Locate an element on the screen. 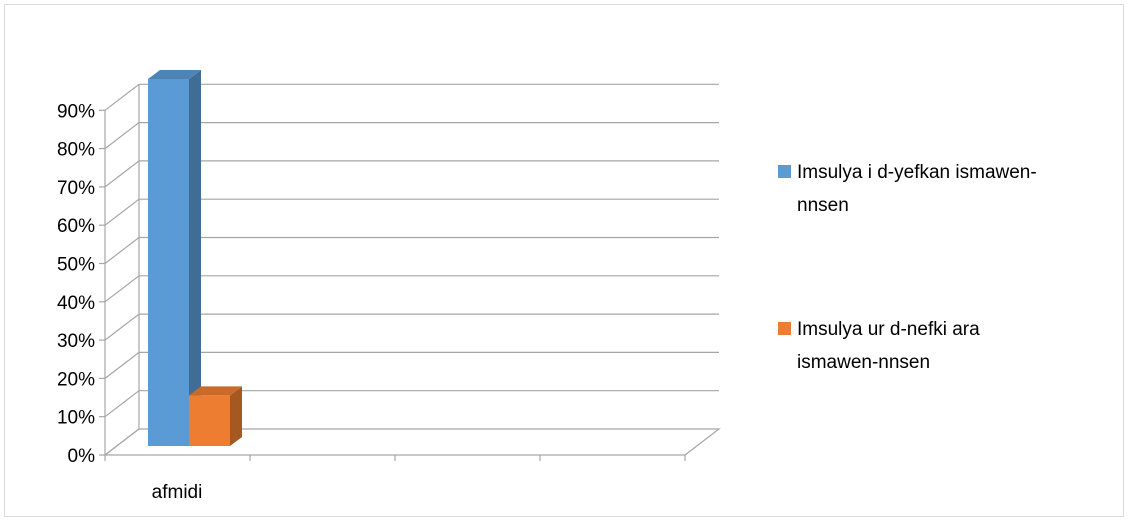 This screenshot has width=1128, height=521. y-tick-label: 40% is located at coordinates (76, 303).